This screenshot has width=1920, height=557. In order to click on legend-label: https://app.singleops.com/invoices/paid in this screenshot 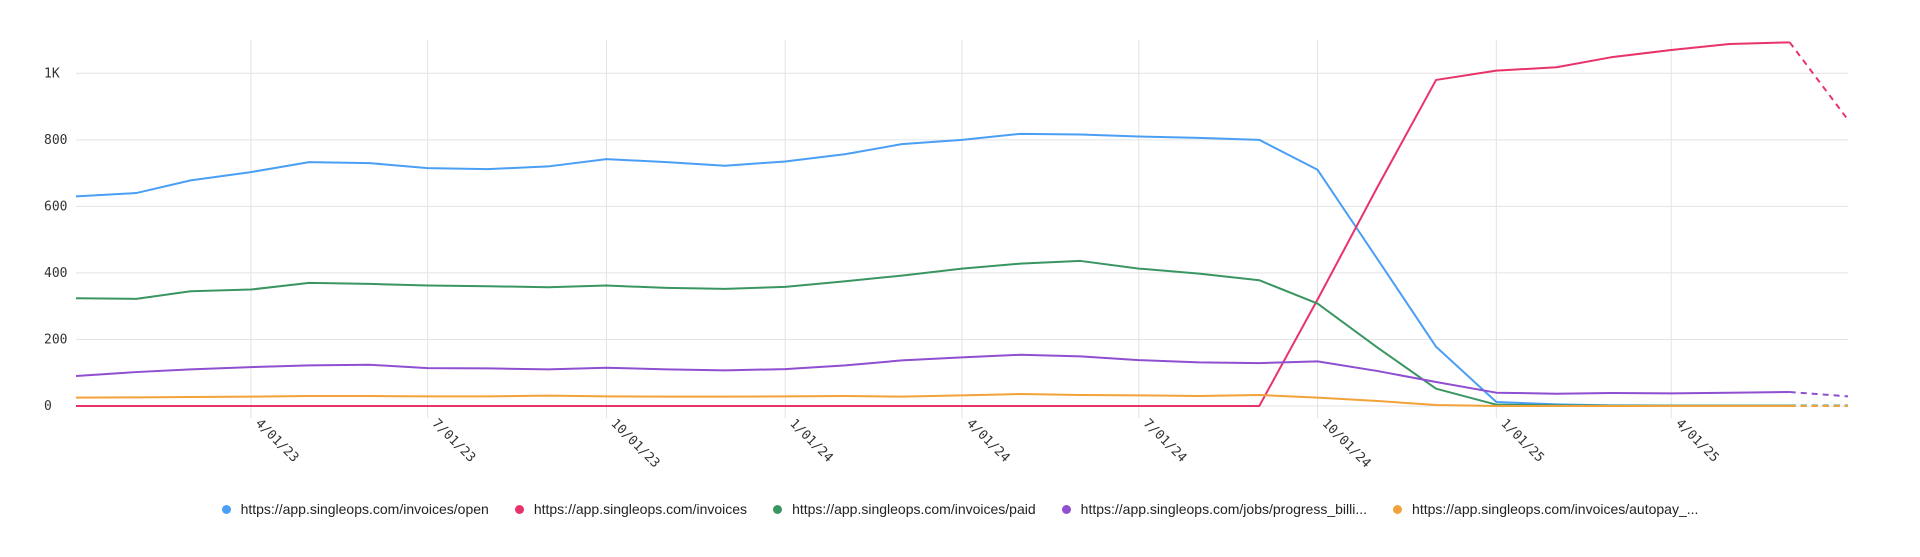, I will do `click(914, 509)`.